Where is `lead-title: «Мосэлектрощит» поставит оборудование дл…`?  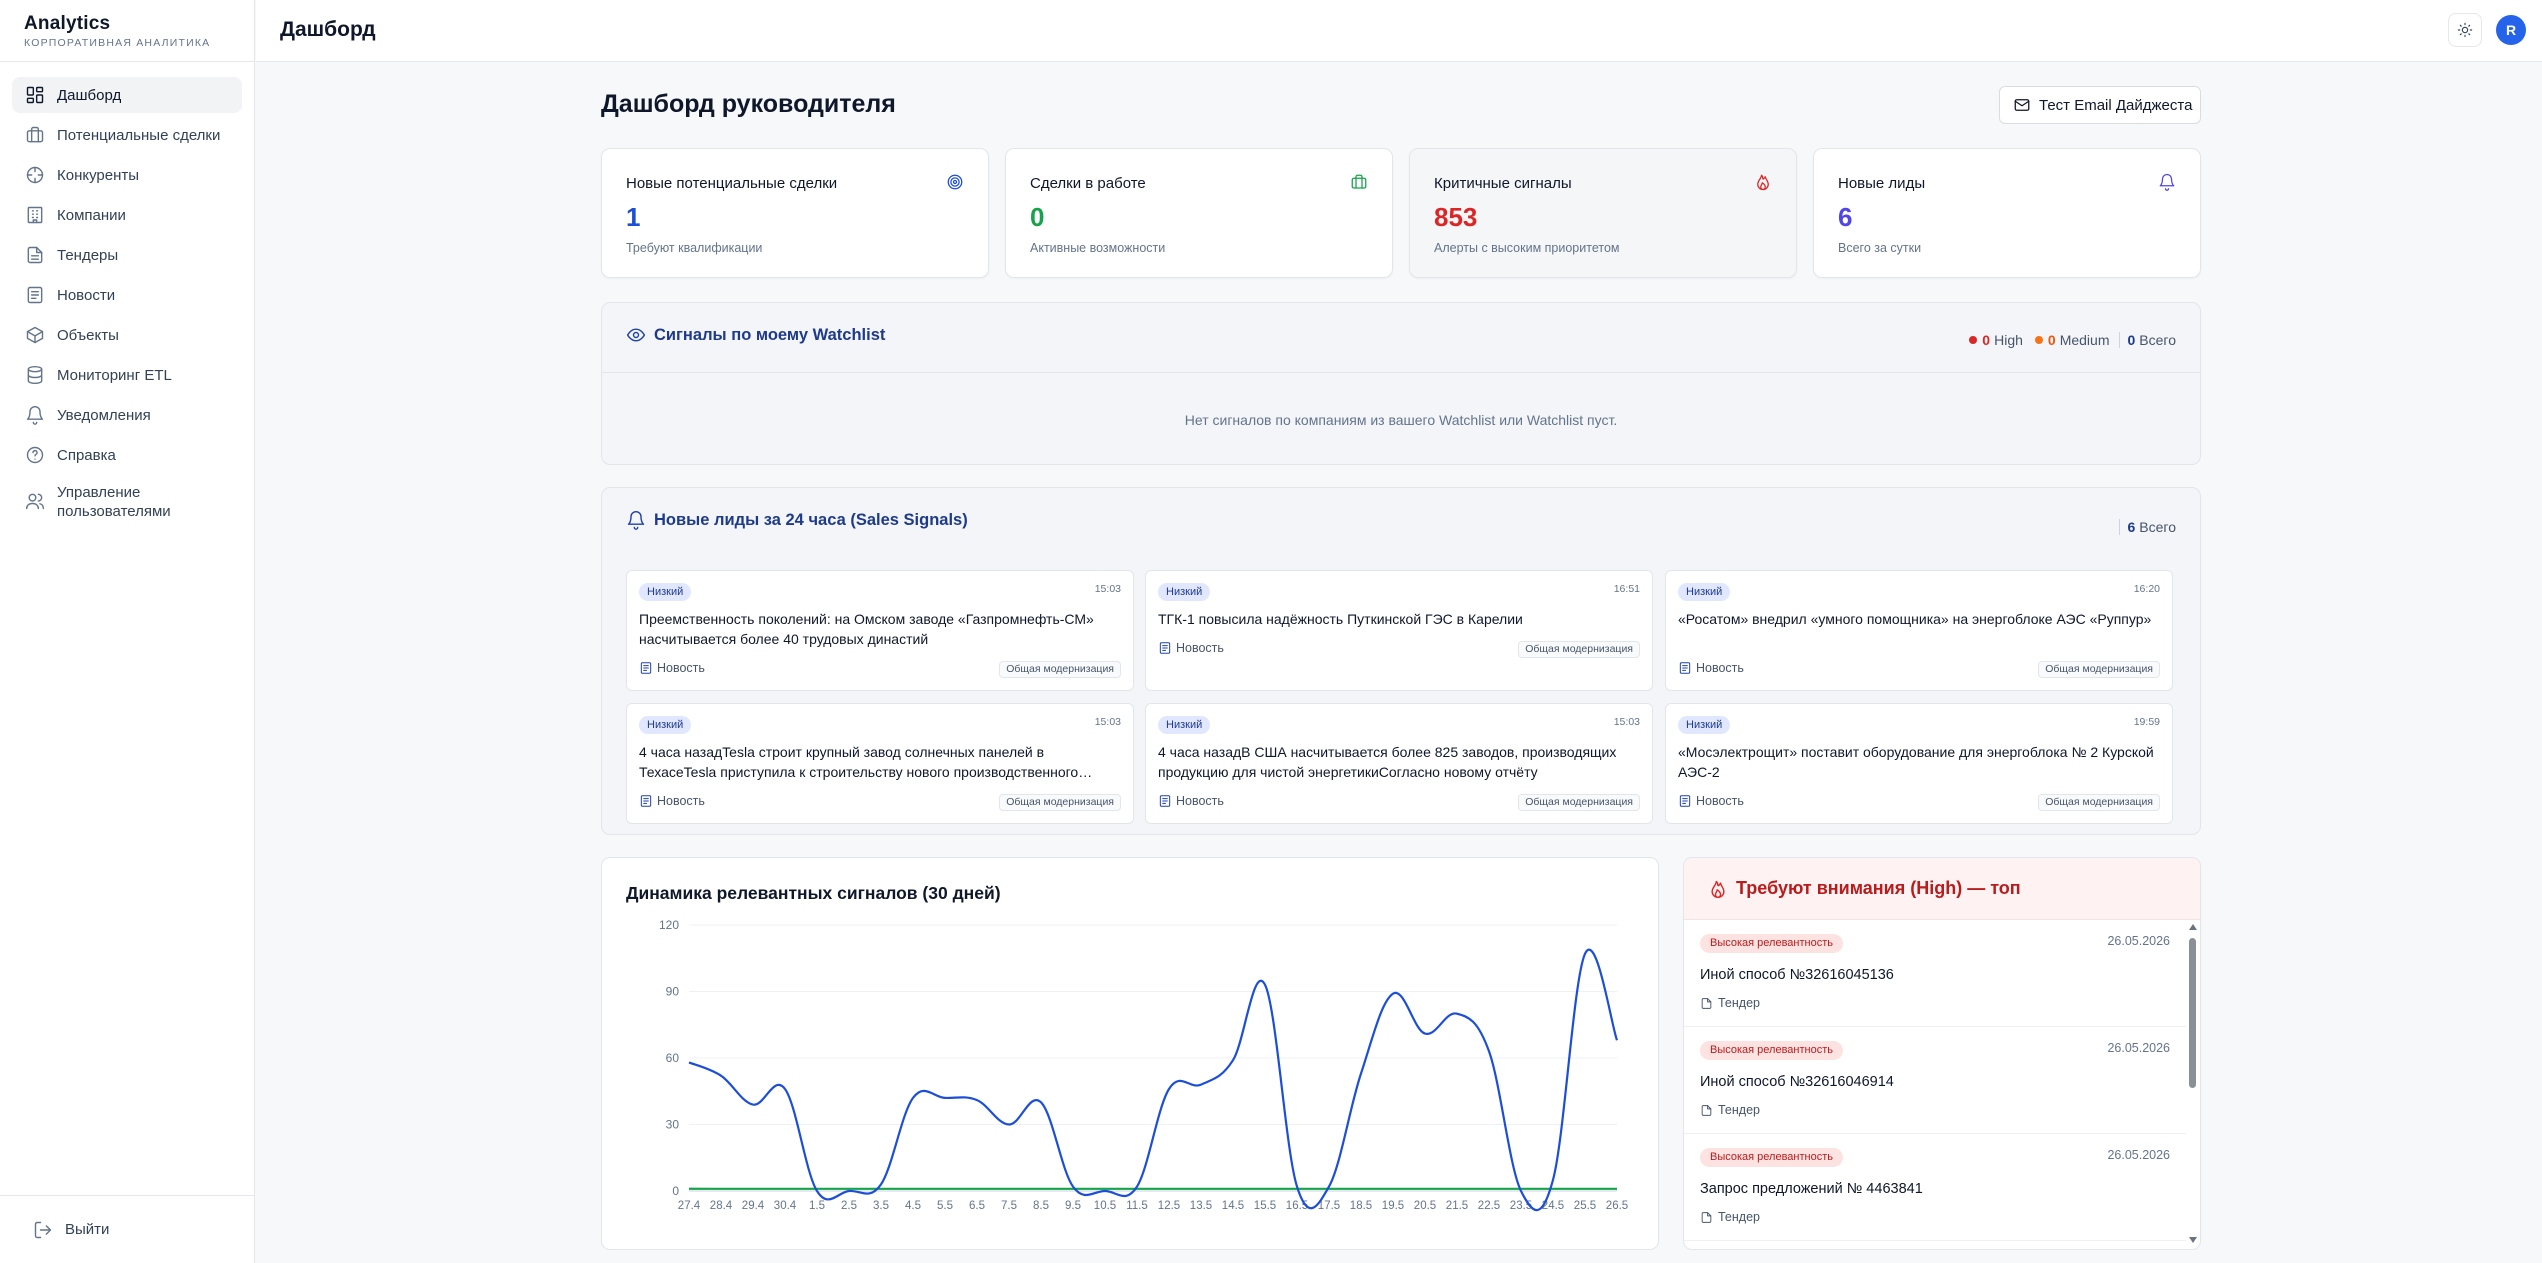 lead-title: «Мосэлектрощит» поставит оборудование дл… is located at coordinates (1916, 762).